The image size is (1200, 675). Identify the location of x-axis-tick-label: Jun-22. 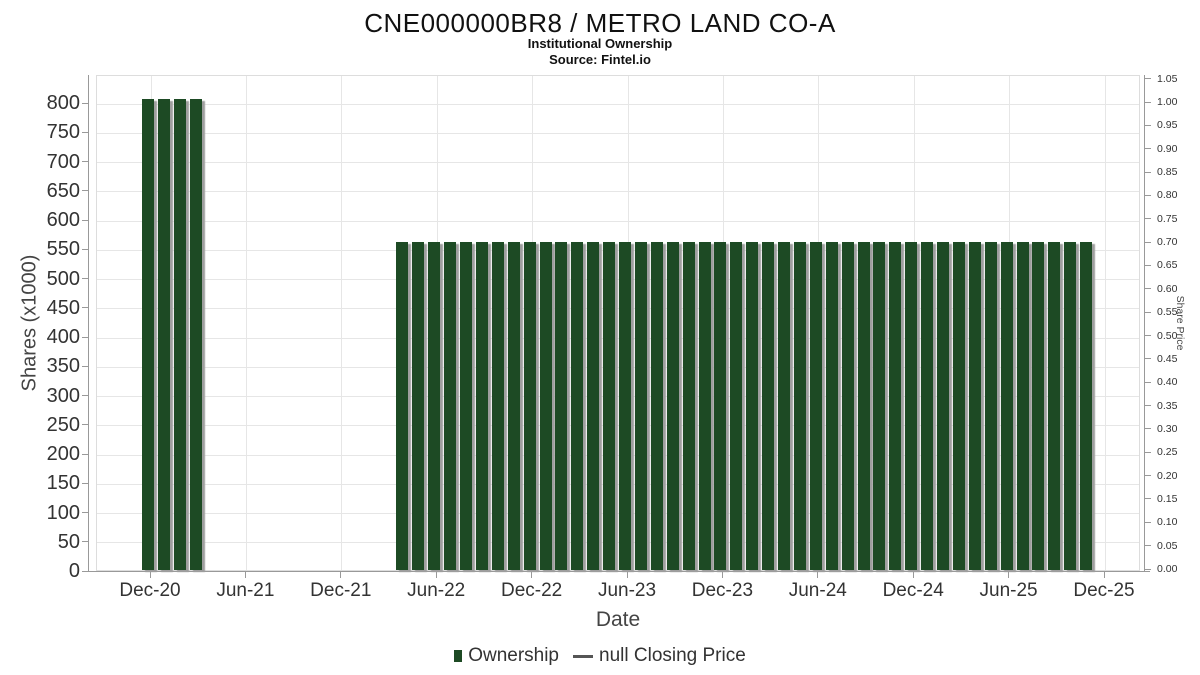
(436, 590).